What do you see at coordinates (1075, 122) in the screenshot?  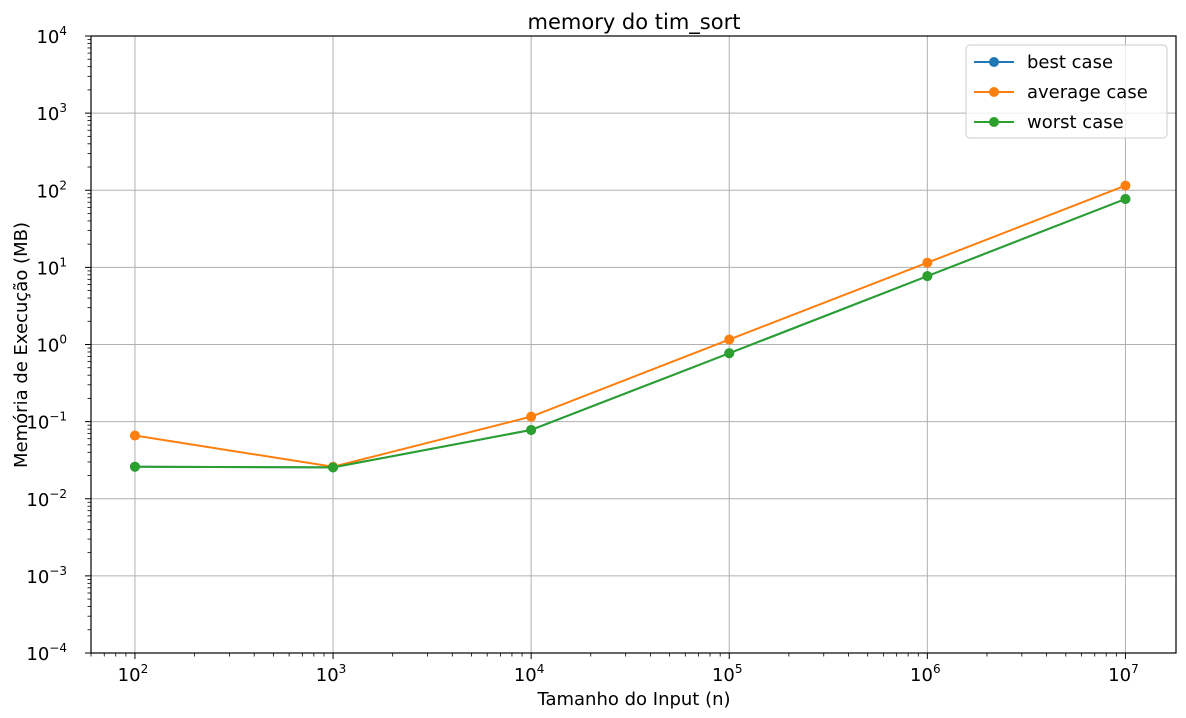 I see `legend-label: worst case` at bounding box center [1075, 122].